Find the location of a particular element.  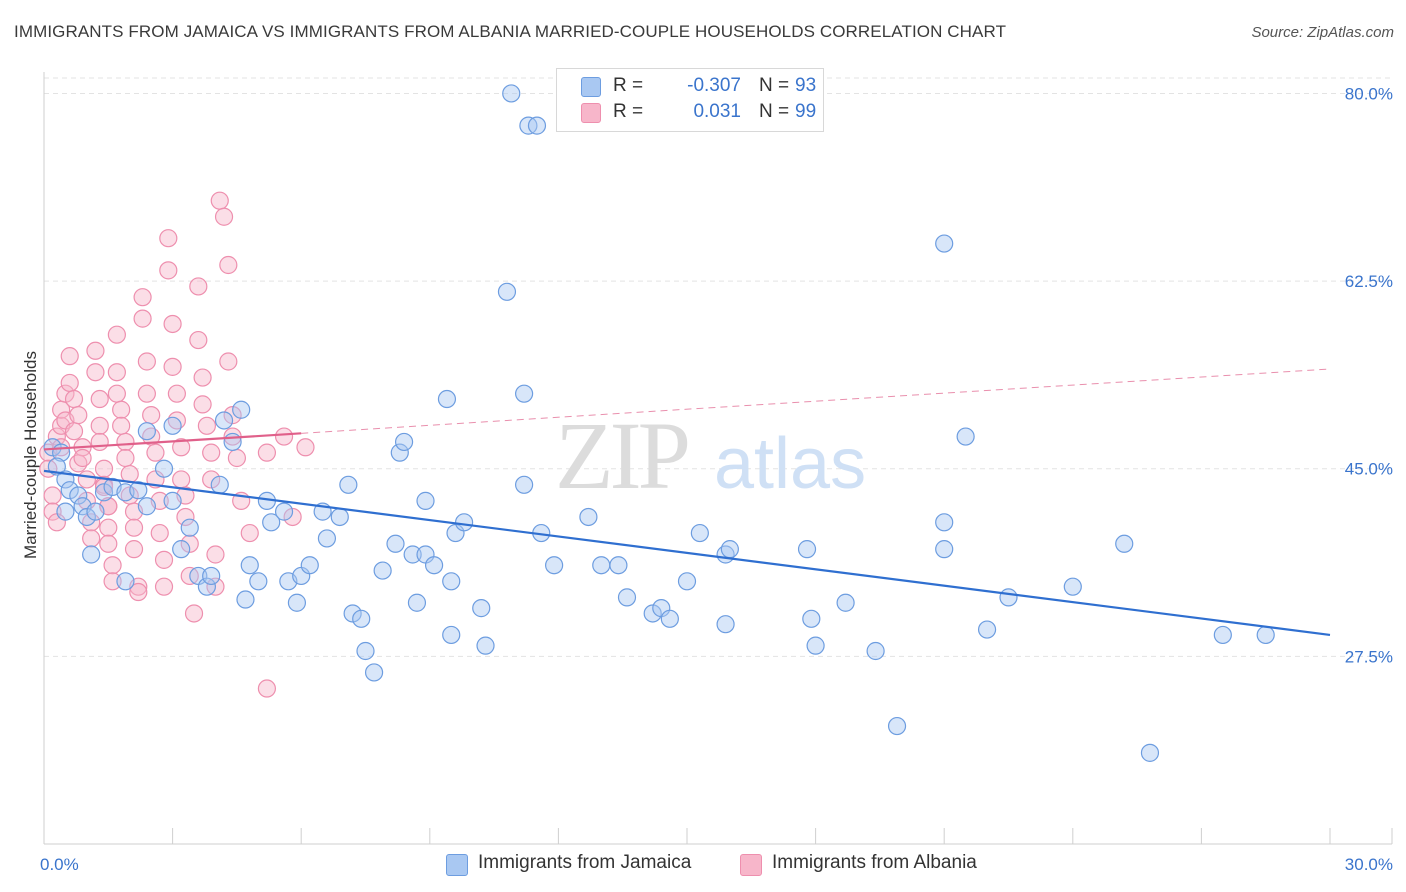

albania-points is located at coordinates (177, 444).